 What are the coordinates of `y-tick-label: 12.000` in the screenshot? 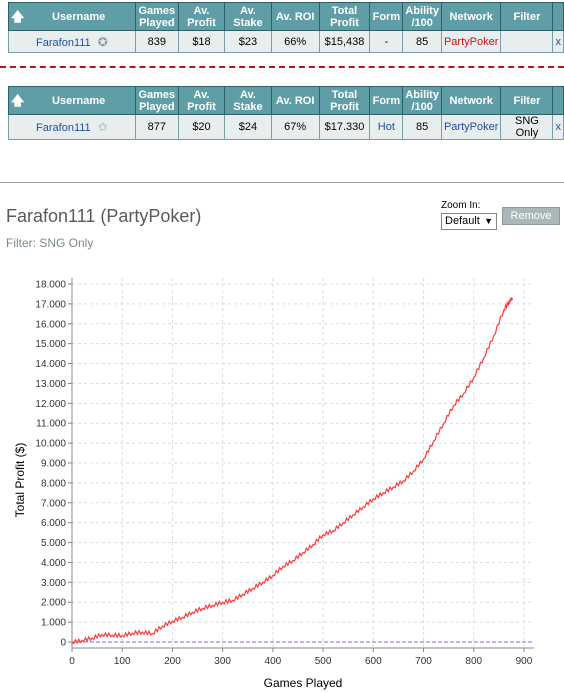 It's located at (50, 404).